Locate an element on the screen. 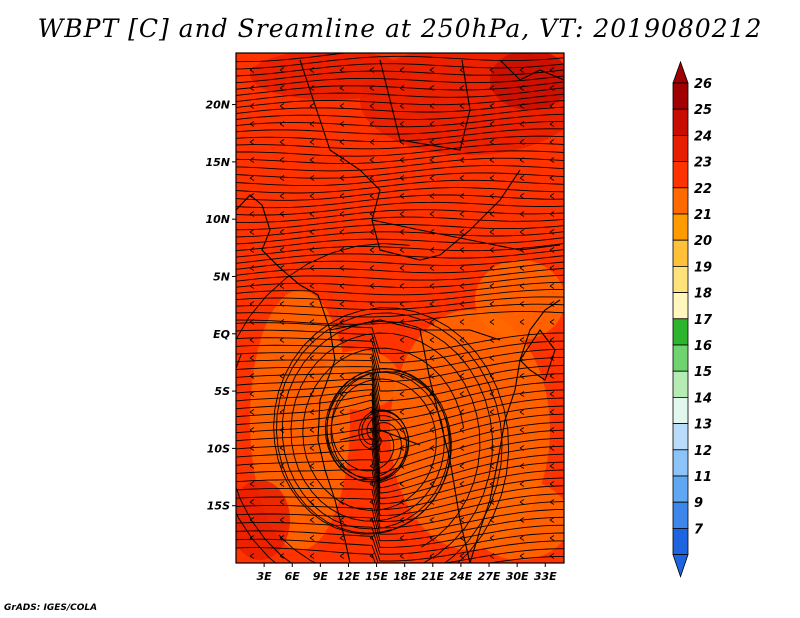 The image size is (800, 618). colorbar-min-arrow is located at coordinates (680, 566).